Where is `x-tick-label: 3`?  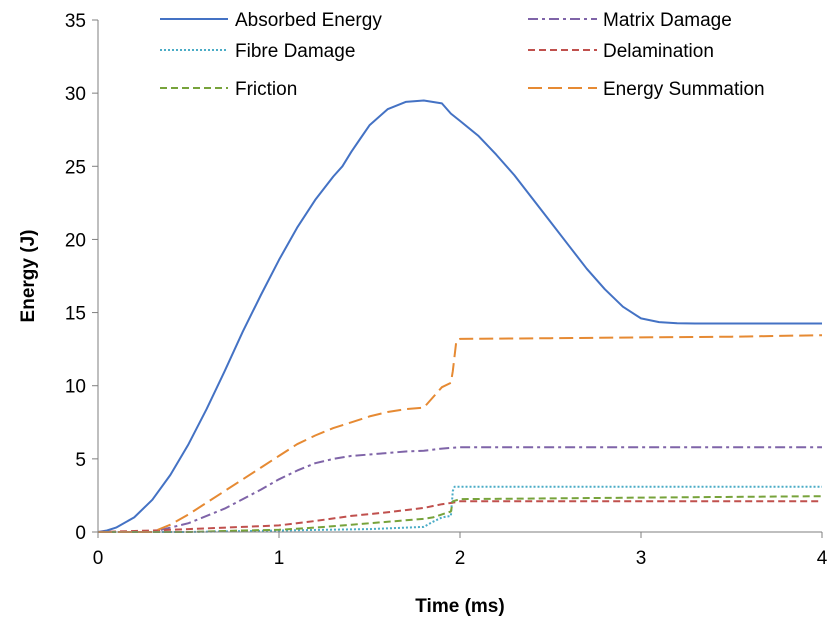 x-tick-label: 3 is located at coordinates (641, 558).